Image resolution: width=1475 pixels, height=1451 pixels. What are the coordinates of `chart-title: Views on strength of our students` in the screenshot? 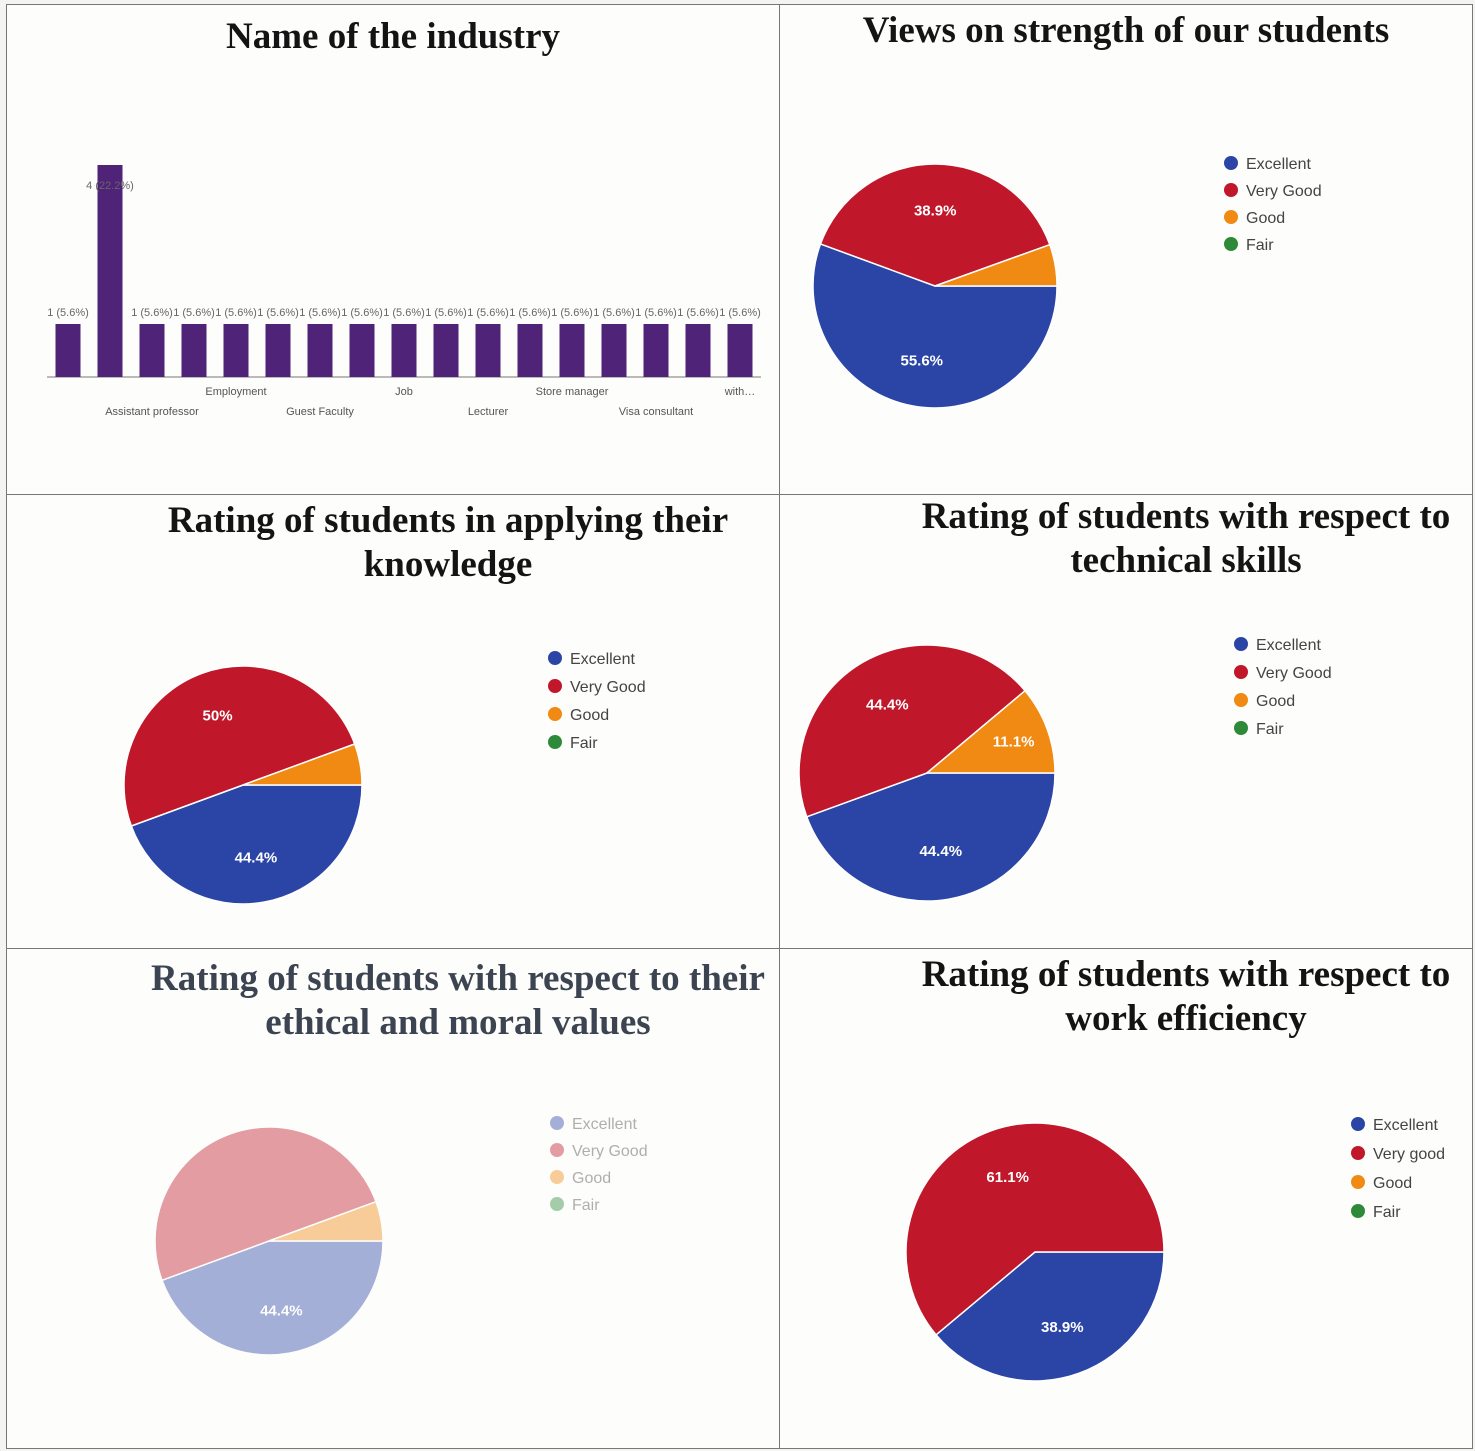 It's located at (1126, 30).